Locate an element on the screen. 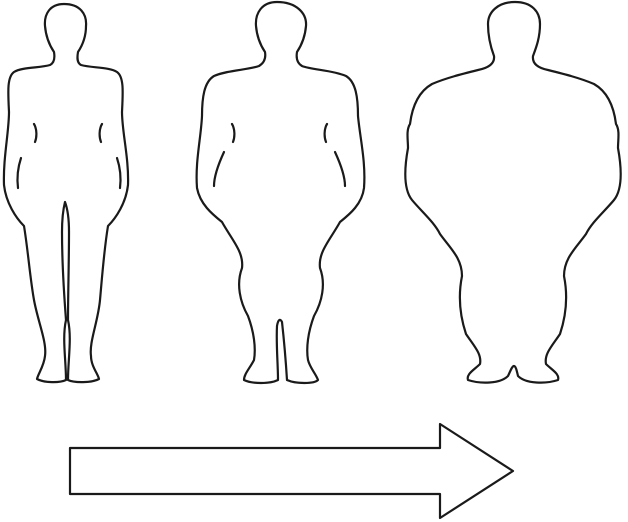 This screenshot has height=522, width=628. slim-right-hand-crease is located at coordinates (118, 173).